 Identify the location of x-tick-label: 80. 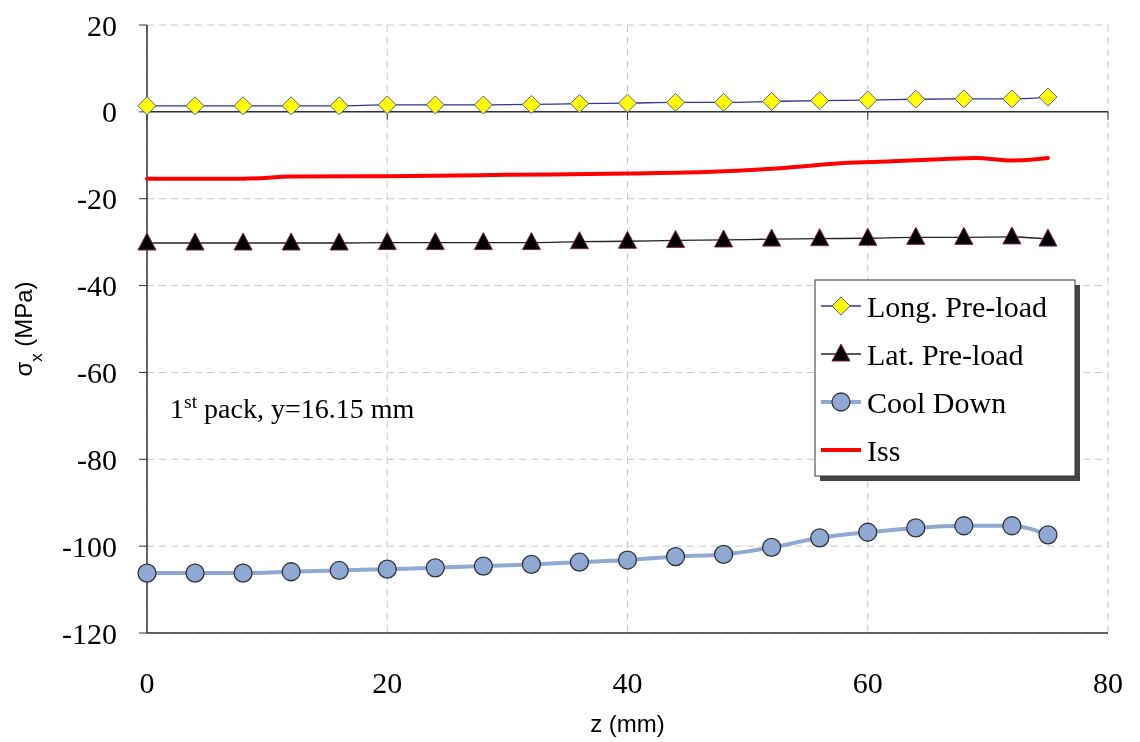
(1108, 682).